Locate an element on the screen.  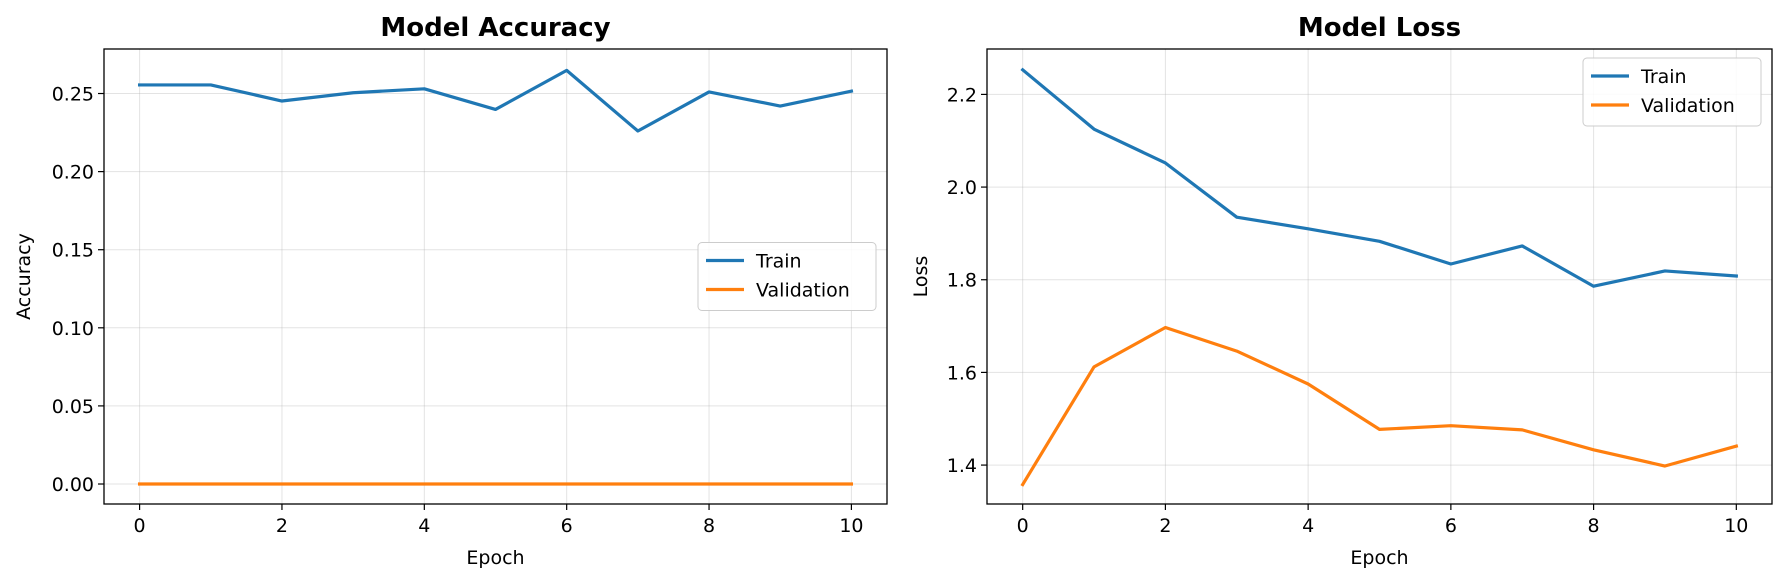
y-tick-label: 0.20 is located at coordinates (73, 173).